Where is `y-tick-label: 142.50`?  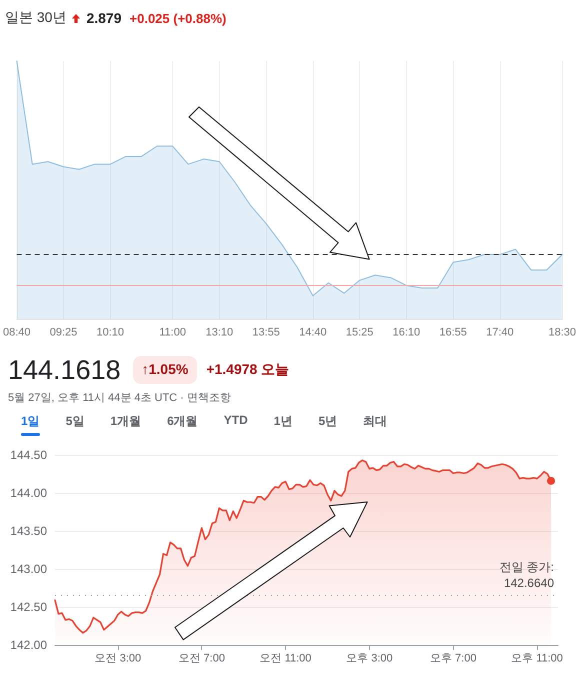 y-tick-label: 142.50 is located at coordinates (29, 607).